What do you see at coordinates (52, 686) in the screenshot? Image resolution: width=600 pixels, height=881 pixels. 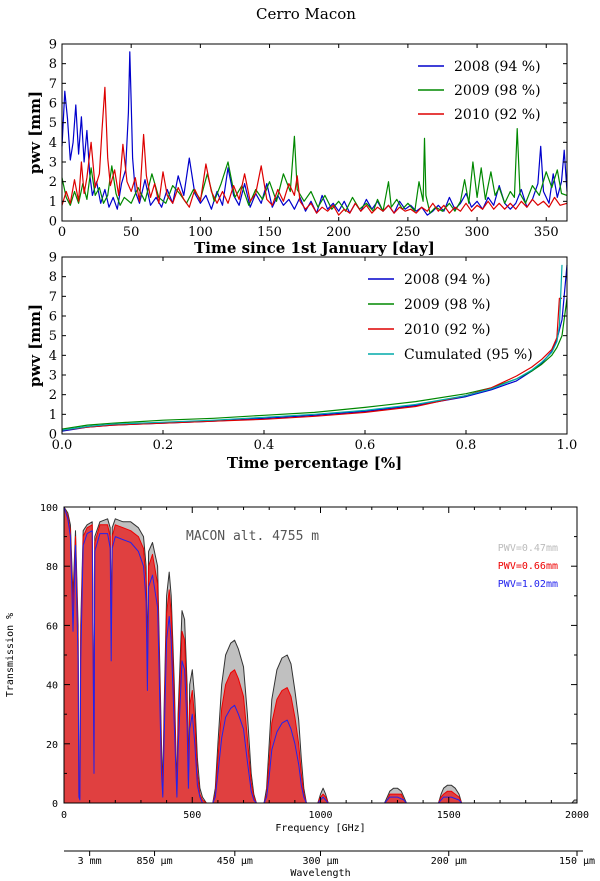 I see `y-tick-label: 40` at bounding box center [52, 686].